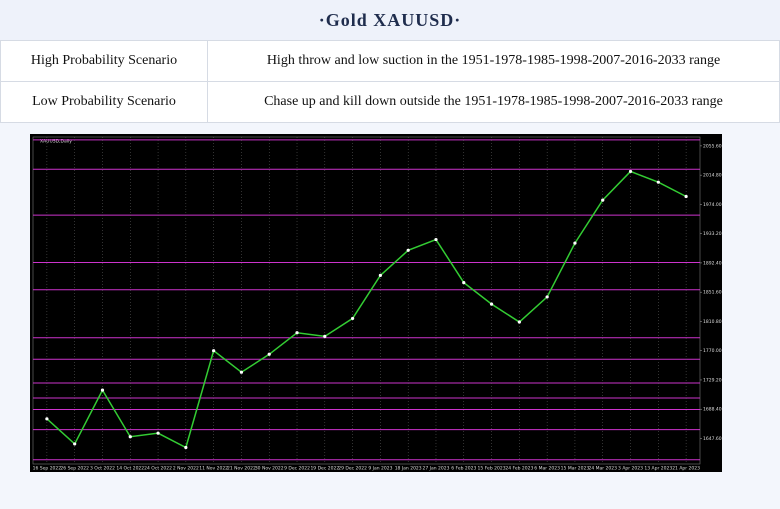 The height and width of the screenshot is (509, 780). Describe the element at coordinates (56, 142) in the screenshot. I see `chart-title: XAUUSD,Daily` at that location.